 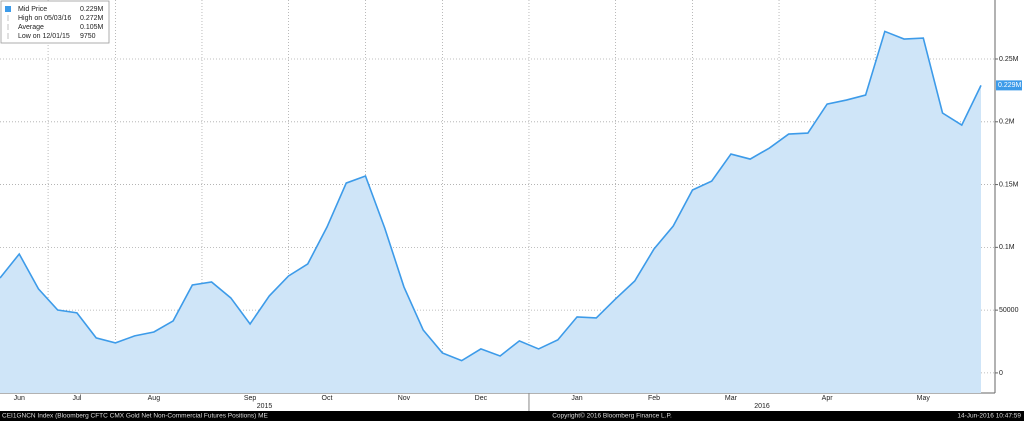 What do you see at coordinates (989, 416) in the screenshot?
I see `footer-right: 14-Jun-2016 10:47:59` at bounding box center [989, 416].